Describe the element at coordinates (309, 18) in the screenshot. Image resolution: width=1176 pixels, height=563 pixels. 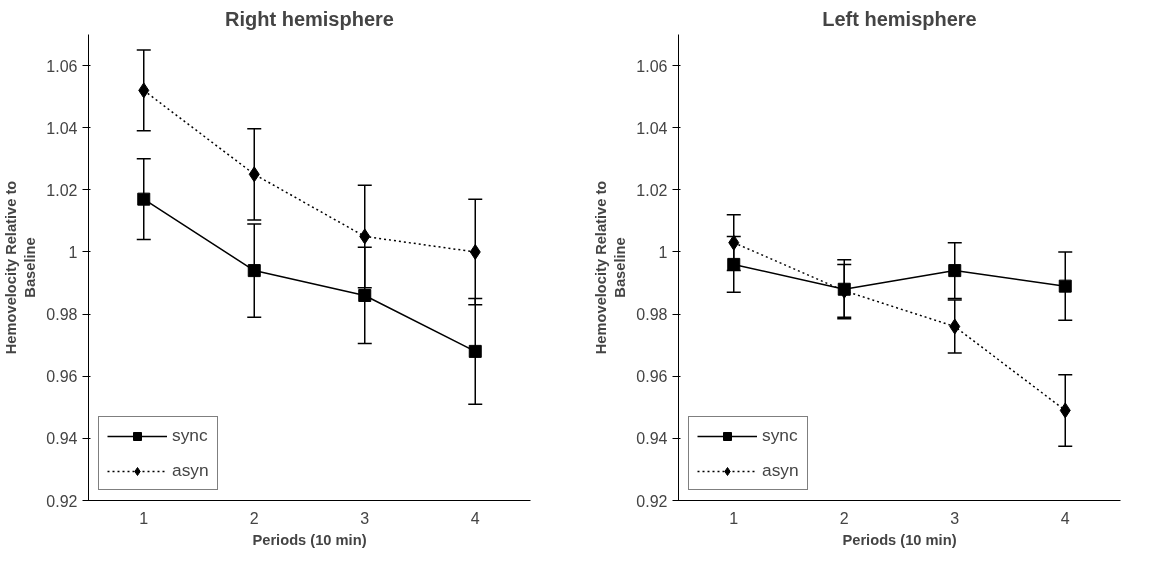
I see `chart-title: Right hemisphere` at that location.